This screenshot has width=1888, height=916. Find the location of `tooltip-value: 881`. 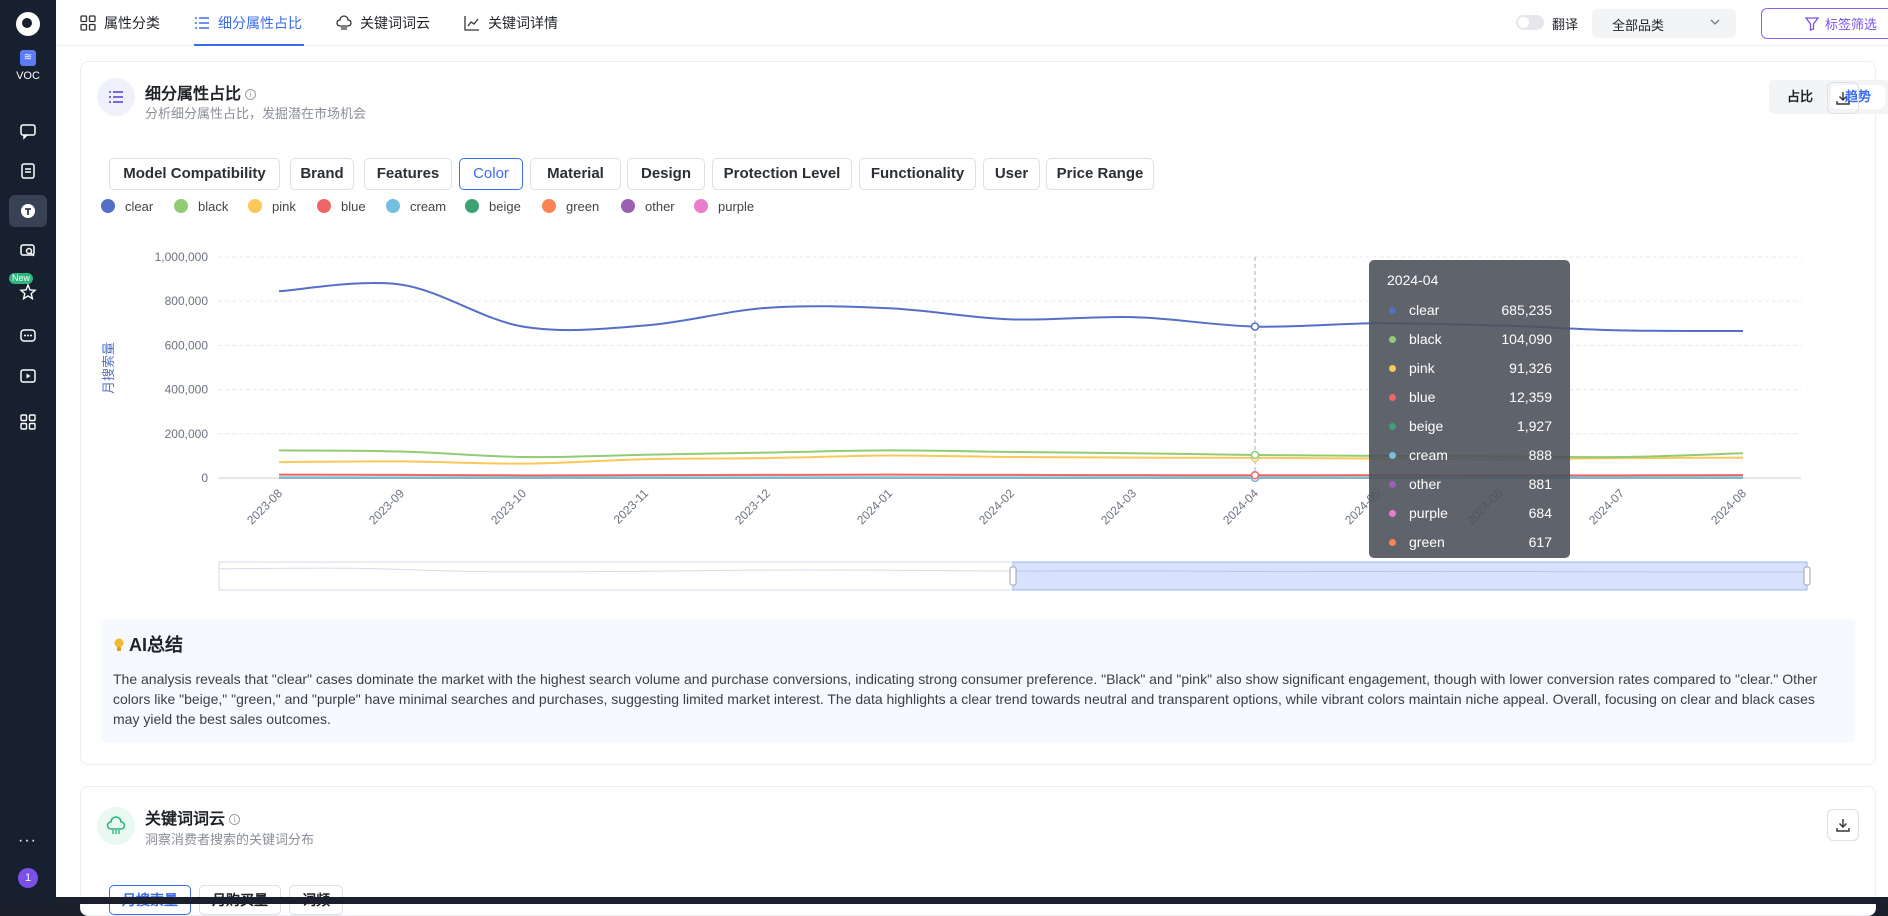

tooltip-value: 881 is located at coordinates (1540, 484).